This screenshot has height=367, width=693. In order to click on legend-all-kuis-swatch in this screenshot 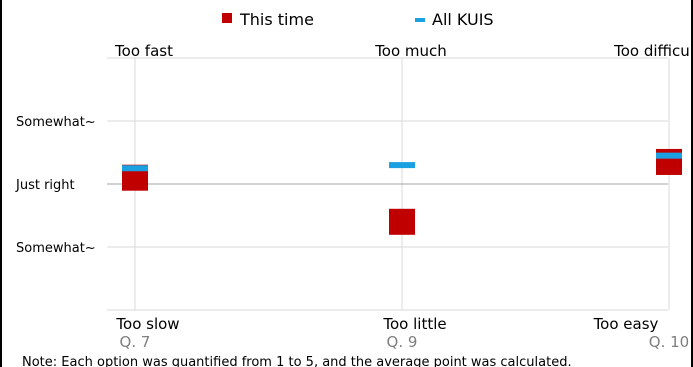, I will do `click(420, 20)`.